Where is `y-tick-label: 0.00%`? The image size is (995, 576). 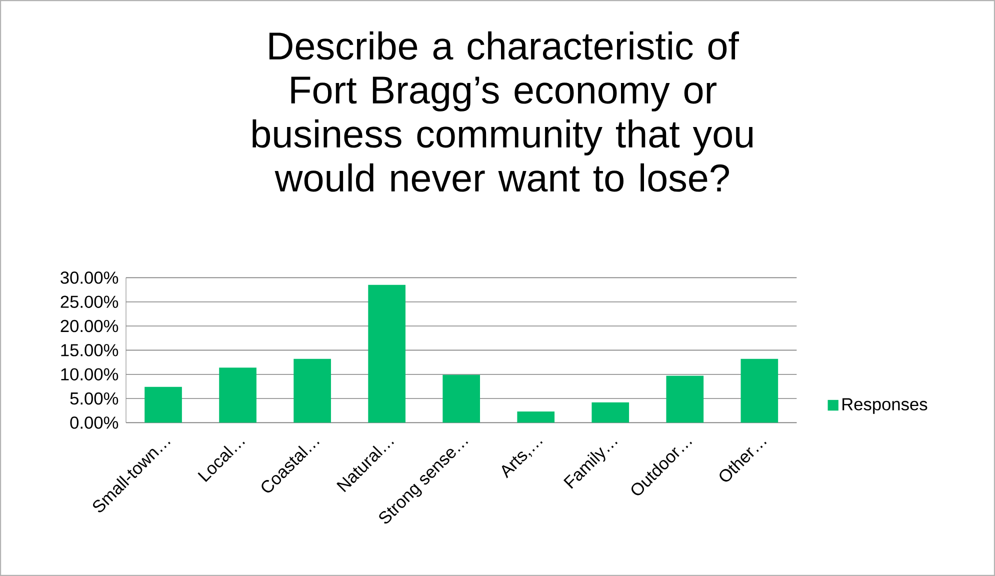 y-tick-label: 0.00% is located at coordinates (94, 422).